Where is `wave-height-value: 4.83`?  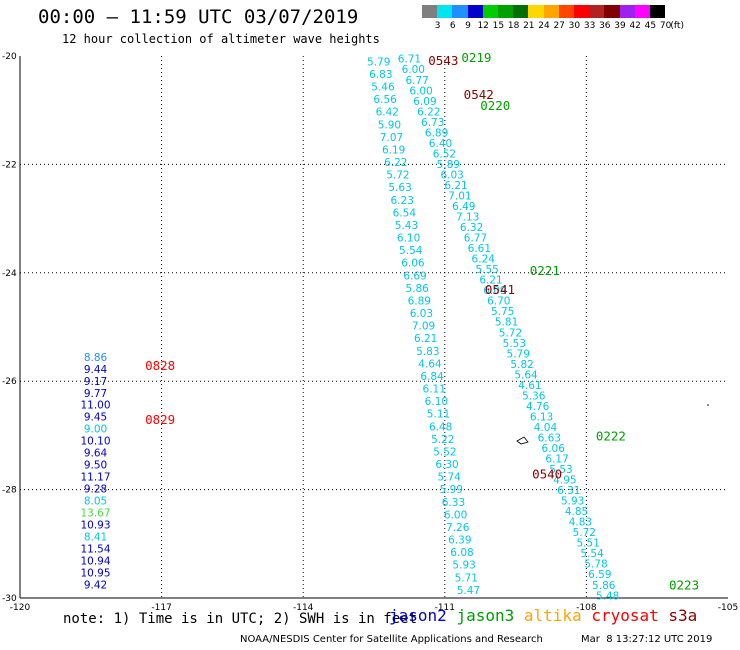
wave-height-value: 4.83 is located at coordinates (580, 523).